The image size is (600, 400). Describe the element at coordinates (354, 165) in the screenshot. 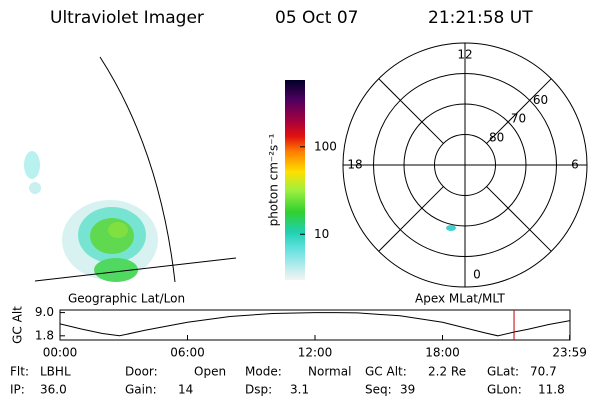

I see `mlt-label: 18` at that location.